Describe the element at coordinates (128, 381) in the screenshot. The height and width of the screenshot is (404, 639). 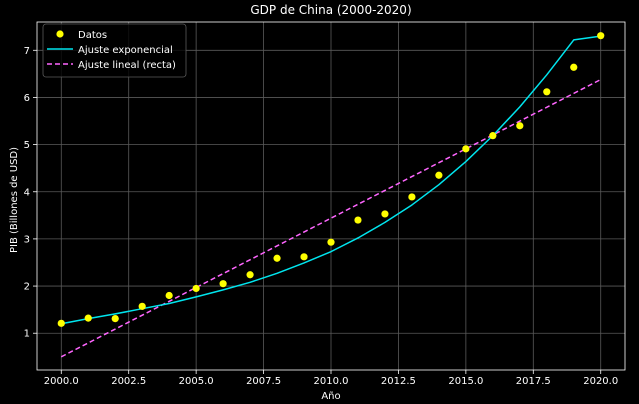
I see `x-tick-label: 2002.5` at that location.